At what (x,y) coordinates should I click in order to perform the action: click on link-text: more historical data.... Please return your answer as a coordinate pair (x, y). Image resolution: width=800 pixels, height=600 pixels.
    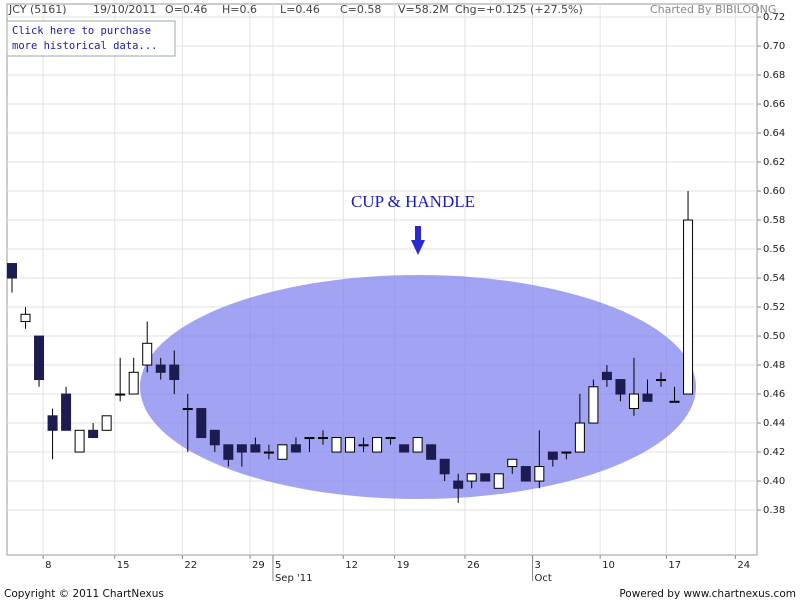
    Looking at the image, I should click on (84, 46).